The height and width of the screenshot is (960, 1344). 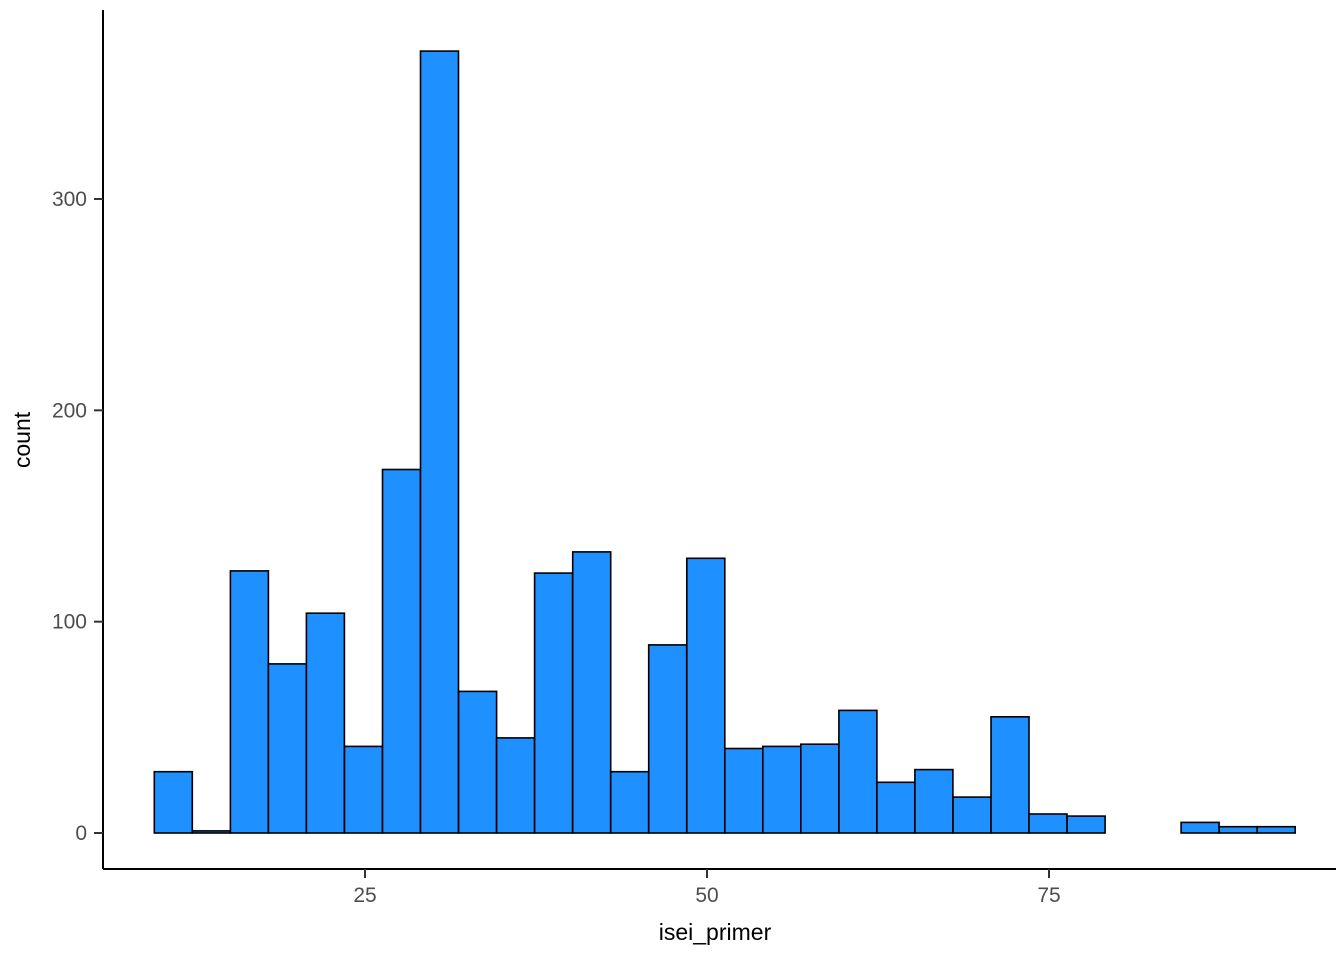 What do you see at coordinates (69, 199) in the screenshot?
I see `y-tick-label: 300` at bounding box center [69, 199].